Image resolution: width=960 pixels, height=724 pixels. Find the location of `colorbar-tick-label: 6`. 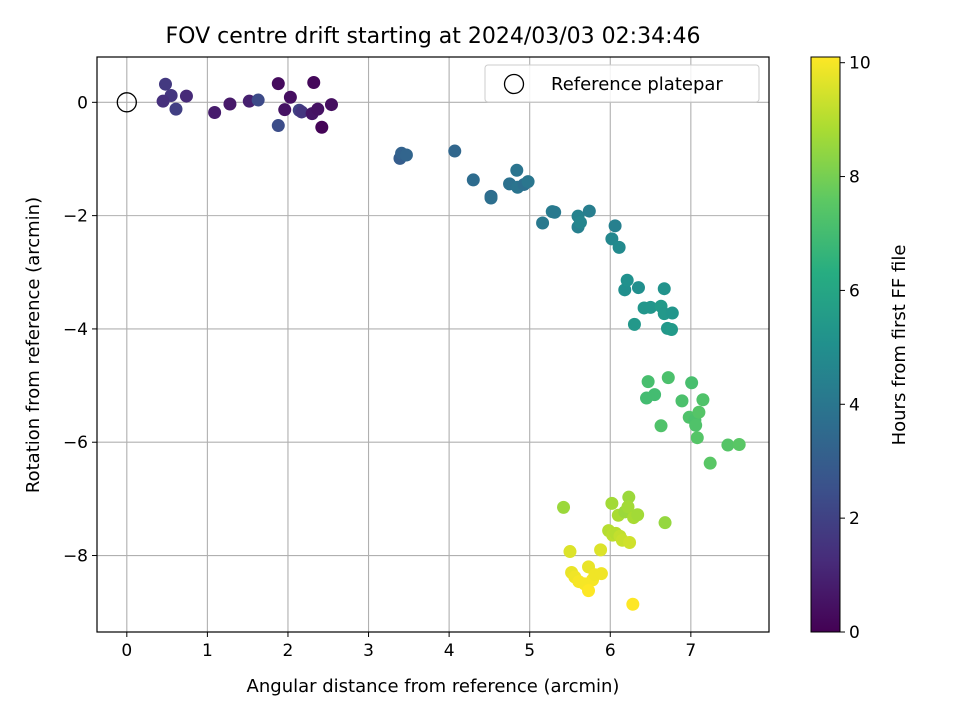

colorbar-tick-label: 6 is located at coordinates (854, 291).